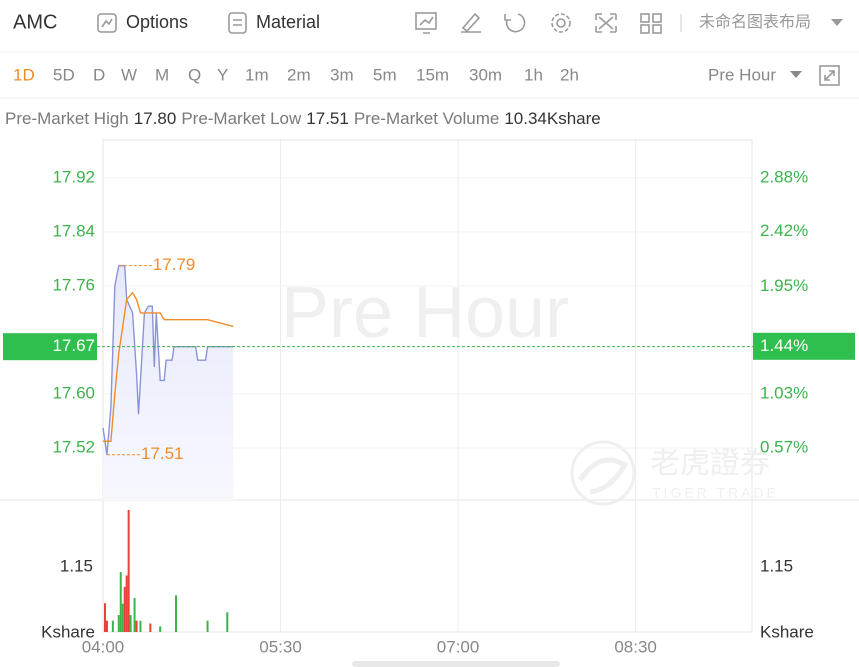 This screenshot has width=859, height=667. What do you see at coordinates (742, 74) in the screenshot?
I see `session-select: Pre Hour` at bounding box center [742, 74].